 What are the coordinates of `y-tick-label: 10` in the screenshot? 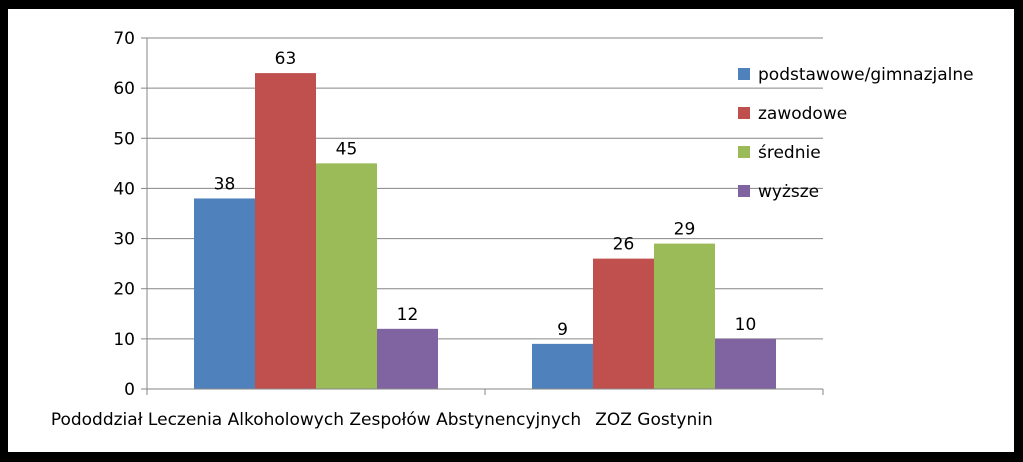 It's located at (124, 340).